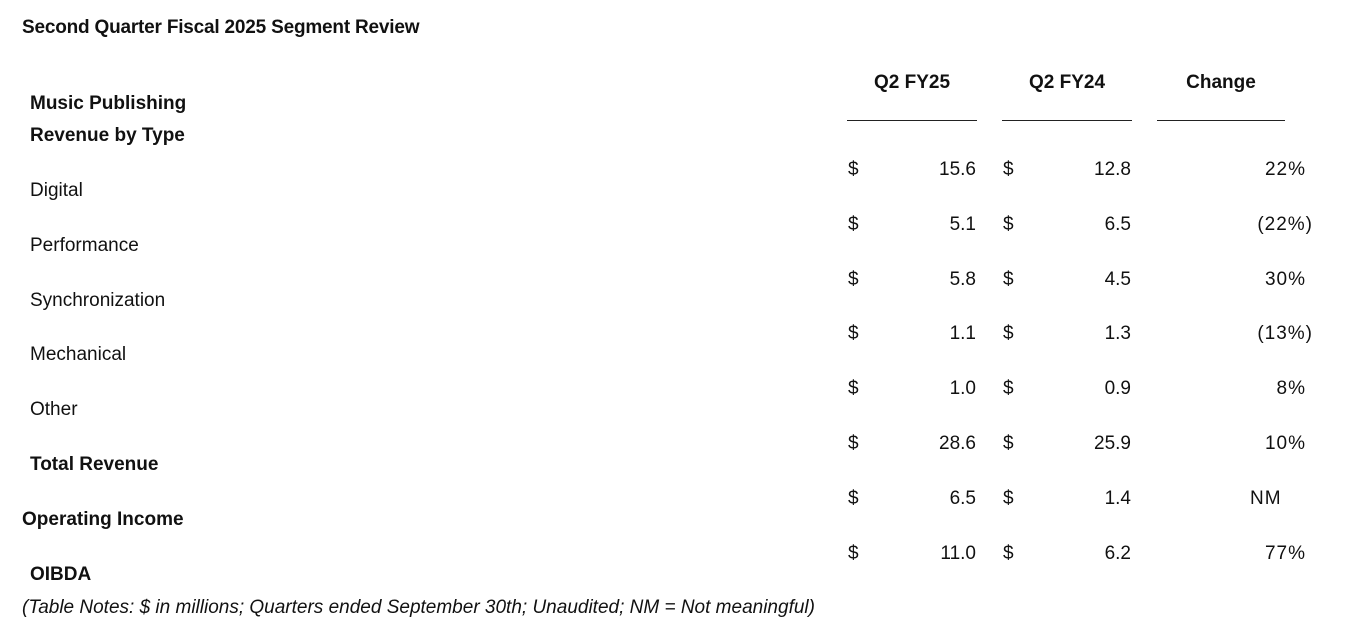 The width and height of the screenshot is (1348, 639). Describe the element at coordinates (957, 169) in the screenshot. I see `value-q2-fy25: 15.6` at that location.